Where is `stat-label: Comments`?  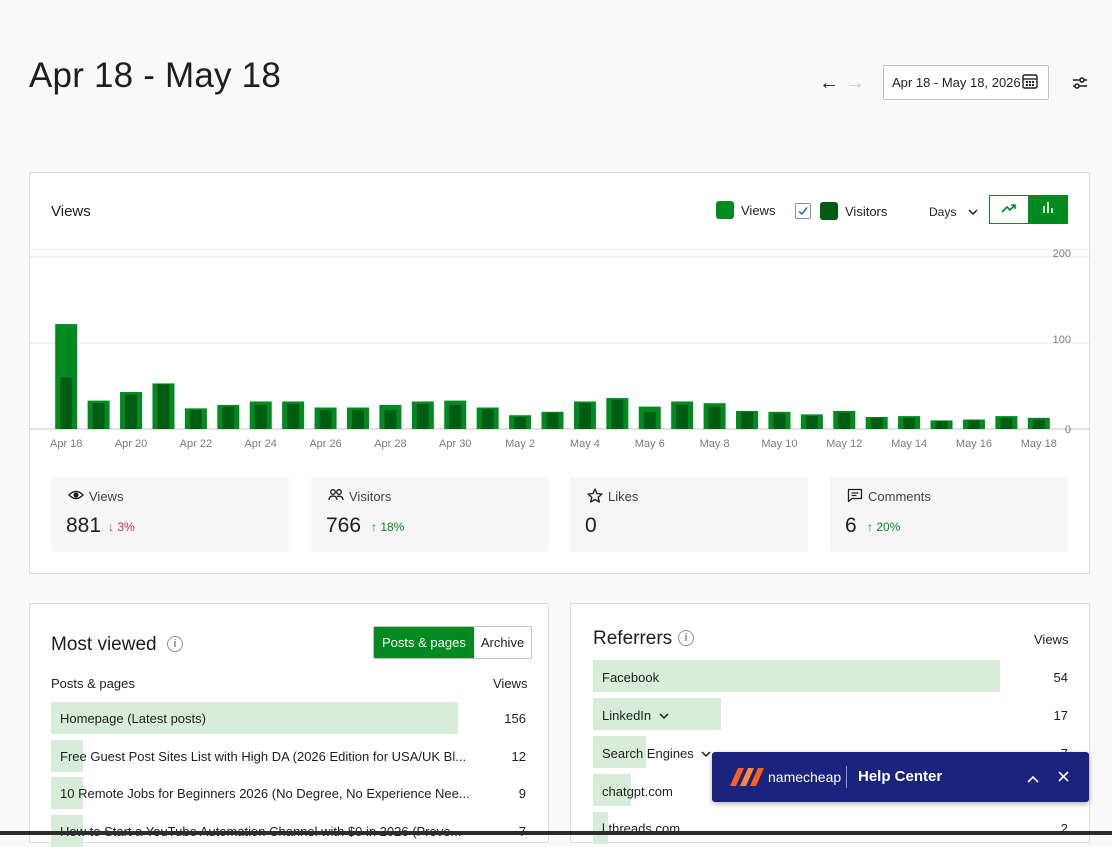 stat-label: Comments is located at coordinates (899, 496).